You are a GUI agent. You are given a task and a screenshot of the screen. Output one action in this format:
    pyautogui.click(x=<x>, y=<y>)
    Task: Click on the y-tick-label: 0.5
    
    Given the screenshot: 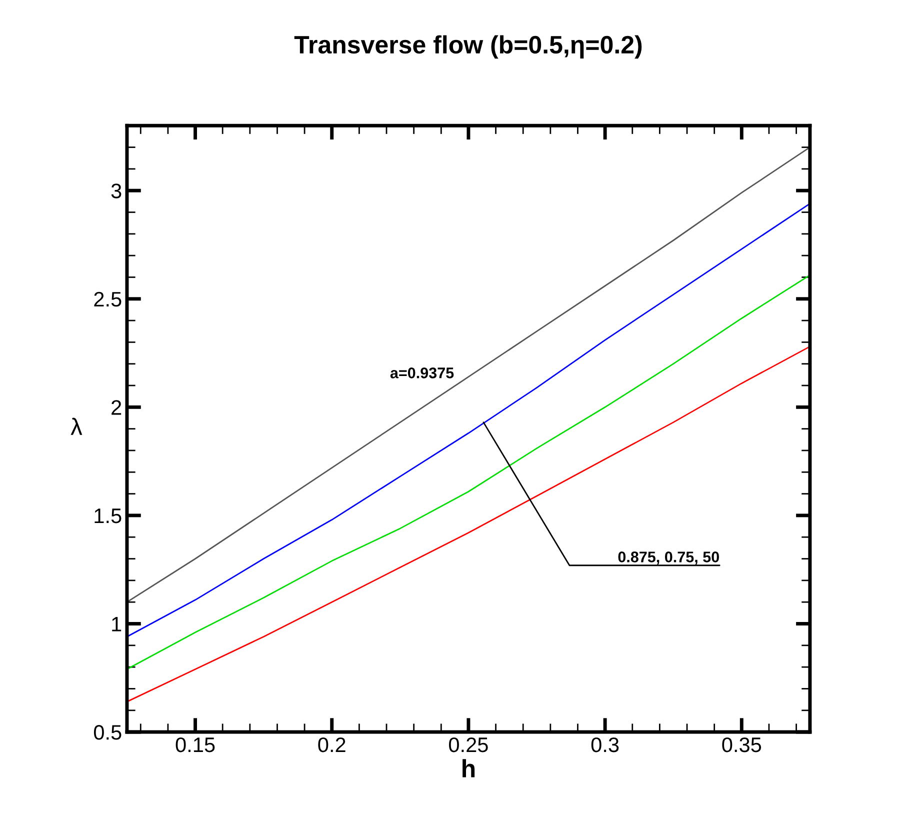 What is the action you would take?
    pyautogui.click(x=108, y=732)
    